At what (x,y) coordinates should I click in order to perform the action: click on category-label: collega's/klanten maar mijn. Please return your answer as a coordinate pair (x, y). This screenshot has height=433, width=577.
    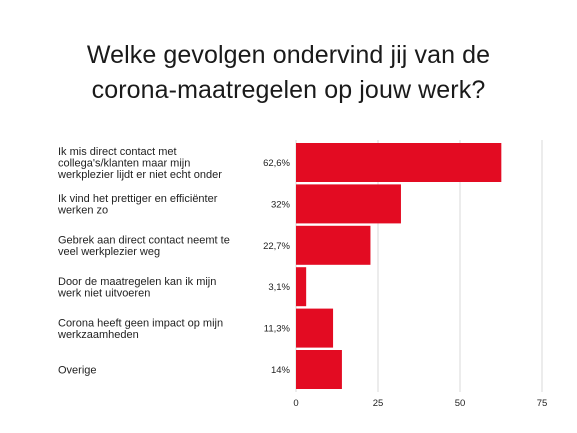
    Looking at the image, I should click on (124, 164).